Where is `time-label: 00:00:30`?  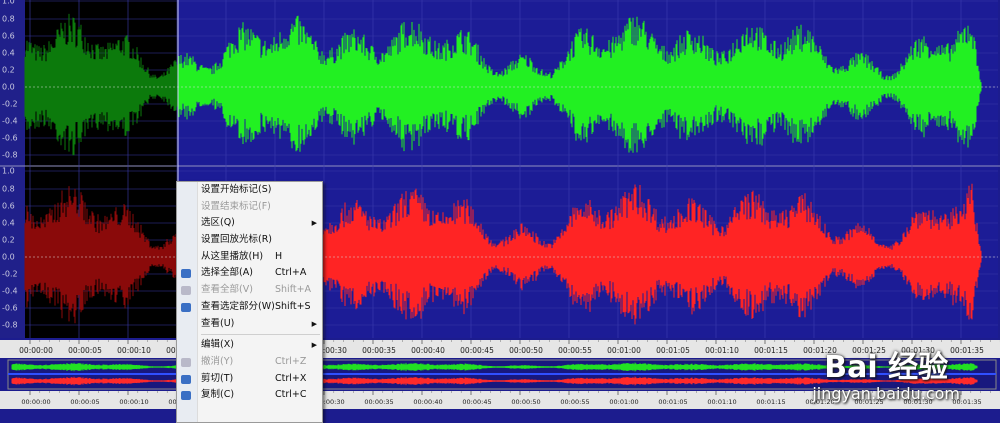 time-label: 00:00:30 is located at coordinates (329, 402).